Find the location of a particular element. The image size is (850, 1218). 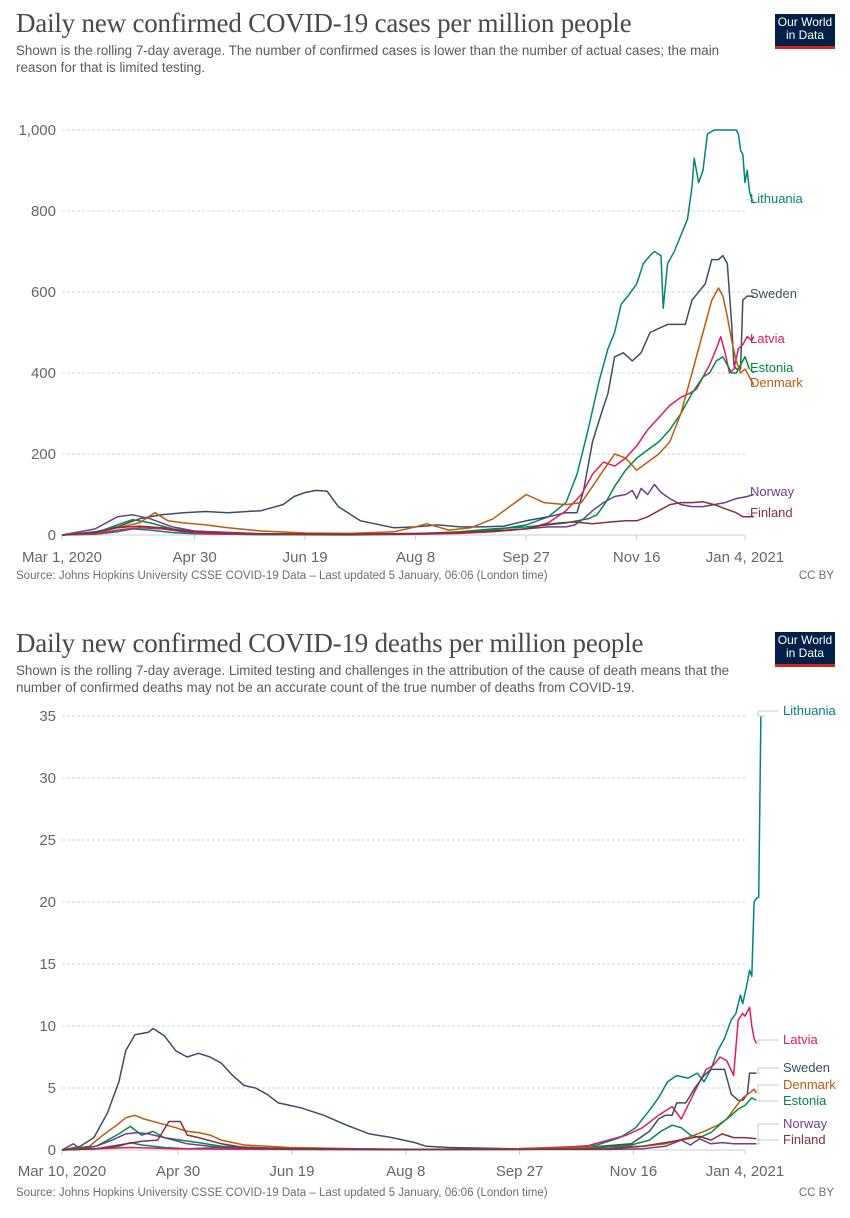

y-tick-label: 30 is located at coordinates (47, 778).